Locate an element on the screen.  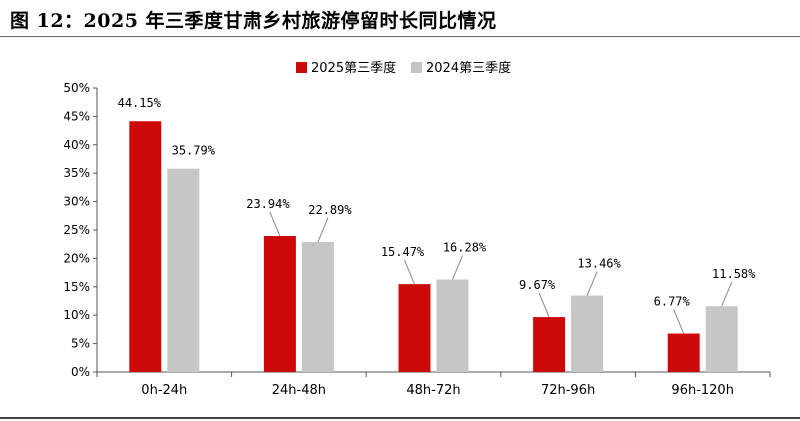
data-label: 22.89% is located at coordinates (330, 210).